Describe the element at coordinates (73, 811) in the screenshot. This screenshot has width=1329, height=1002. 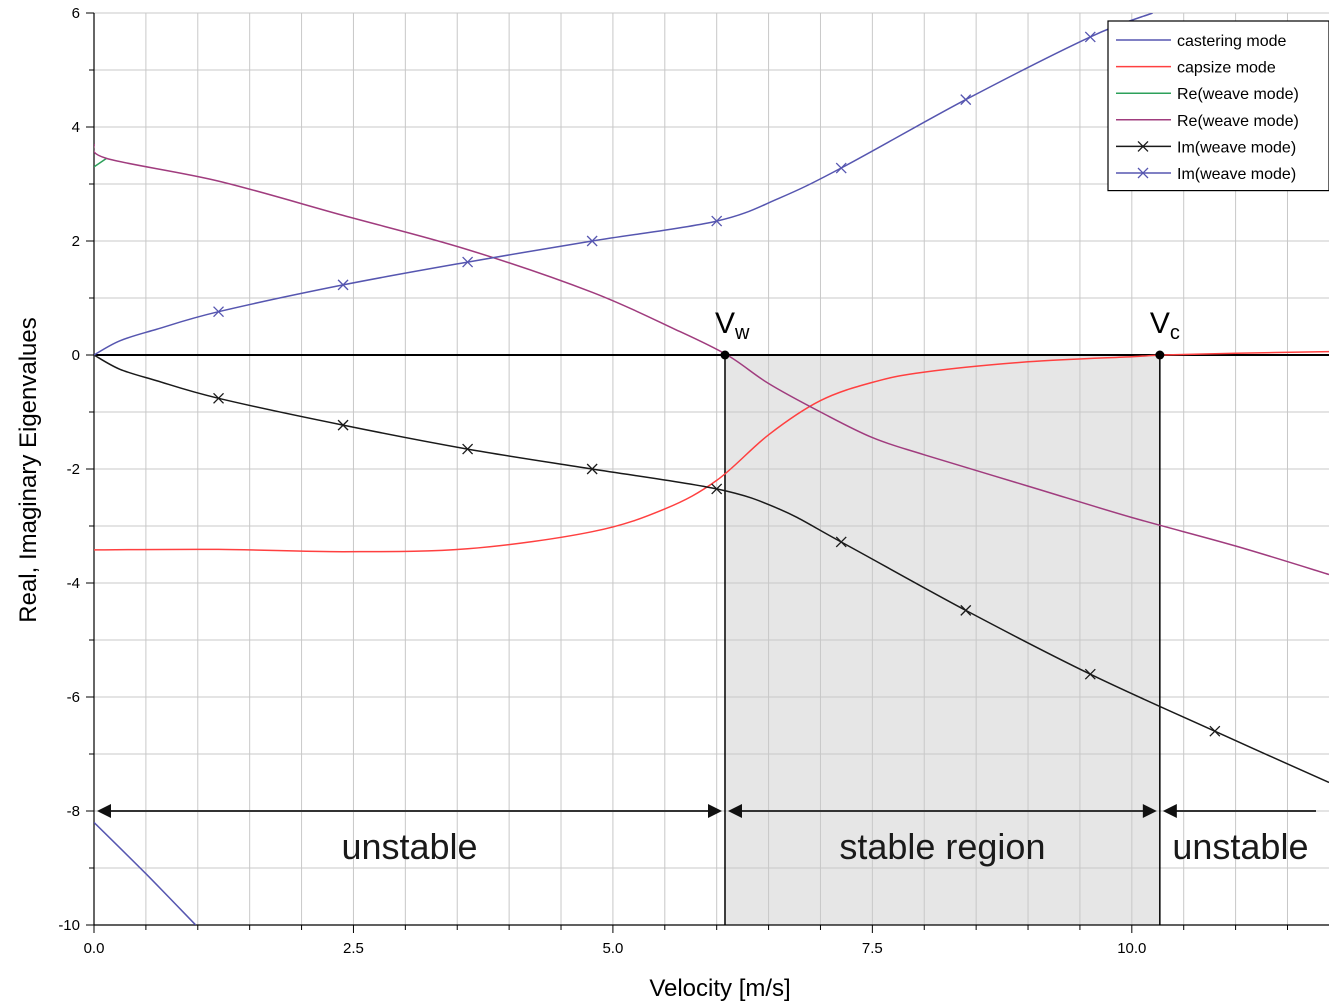
I see `y-tick-label: -8` at that location.